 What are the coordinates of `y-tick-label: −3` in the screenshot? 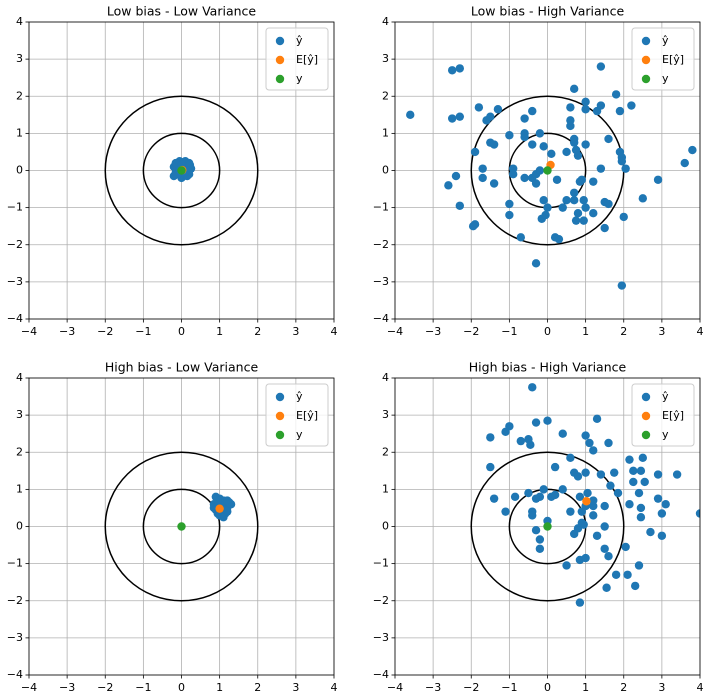 It's located at (15, 281).